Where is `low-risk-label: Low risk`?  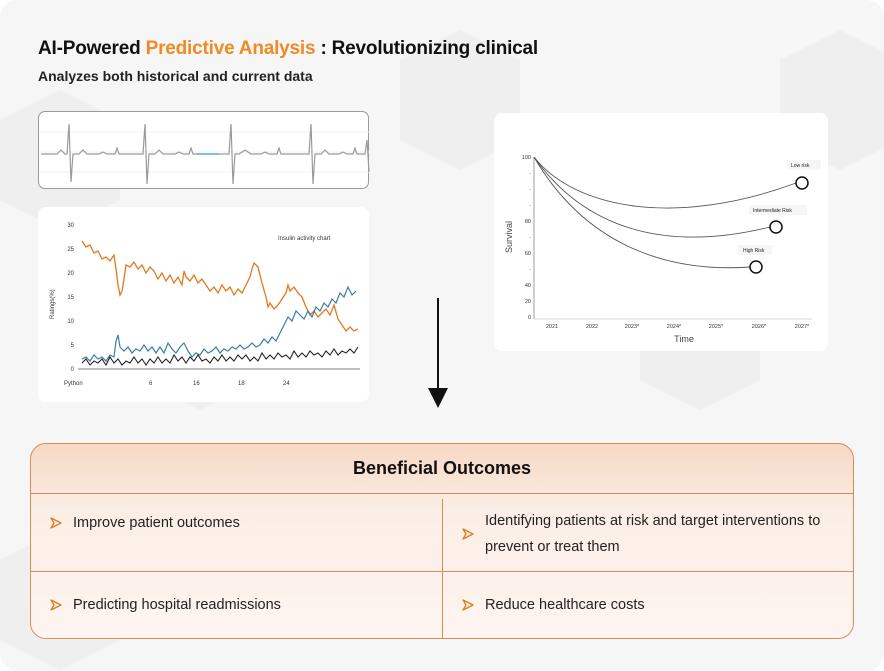 low-risk-label: Low risk is located at coordinates (800, 166).